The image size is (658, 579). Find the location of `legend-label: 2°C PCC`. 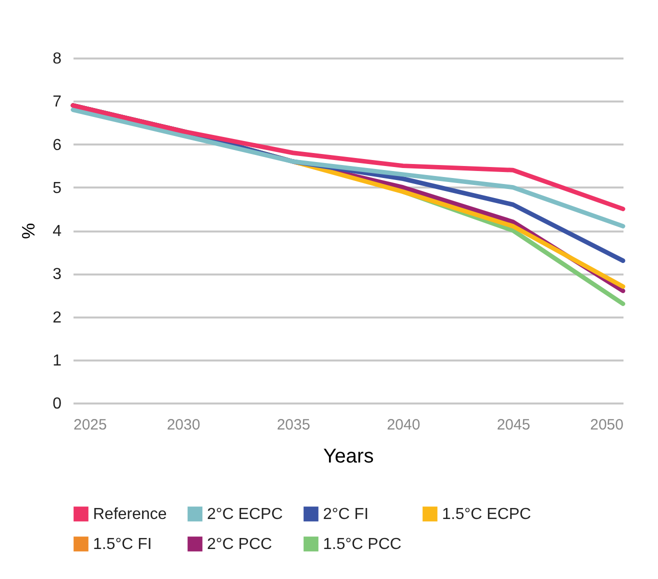

legend-label: 2°C PCC is located at coordinates (239, 544).